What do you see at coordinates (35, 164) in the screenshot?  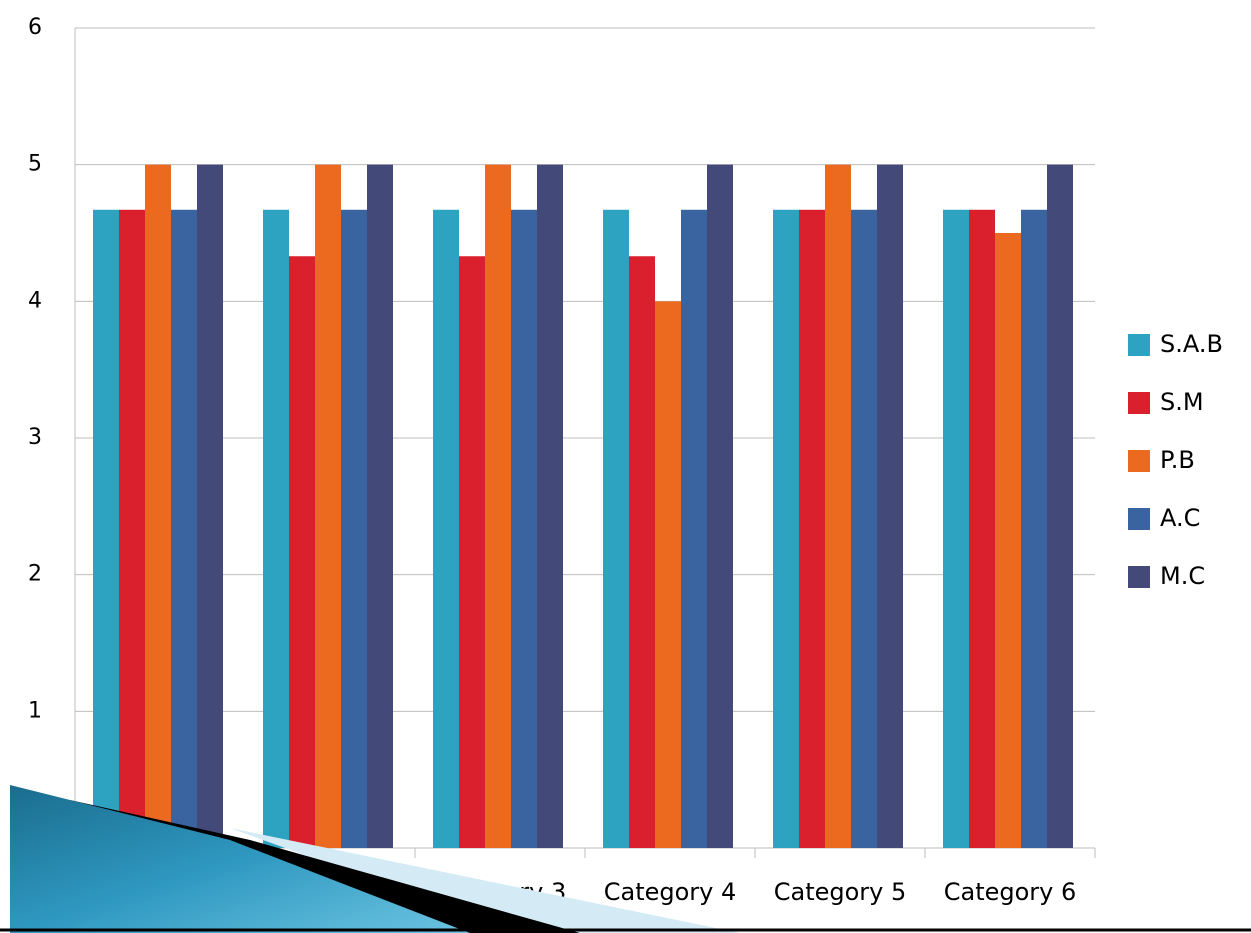 I see `y-tick-label: 5` at bounding box center [35, 164].